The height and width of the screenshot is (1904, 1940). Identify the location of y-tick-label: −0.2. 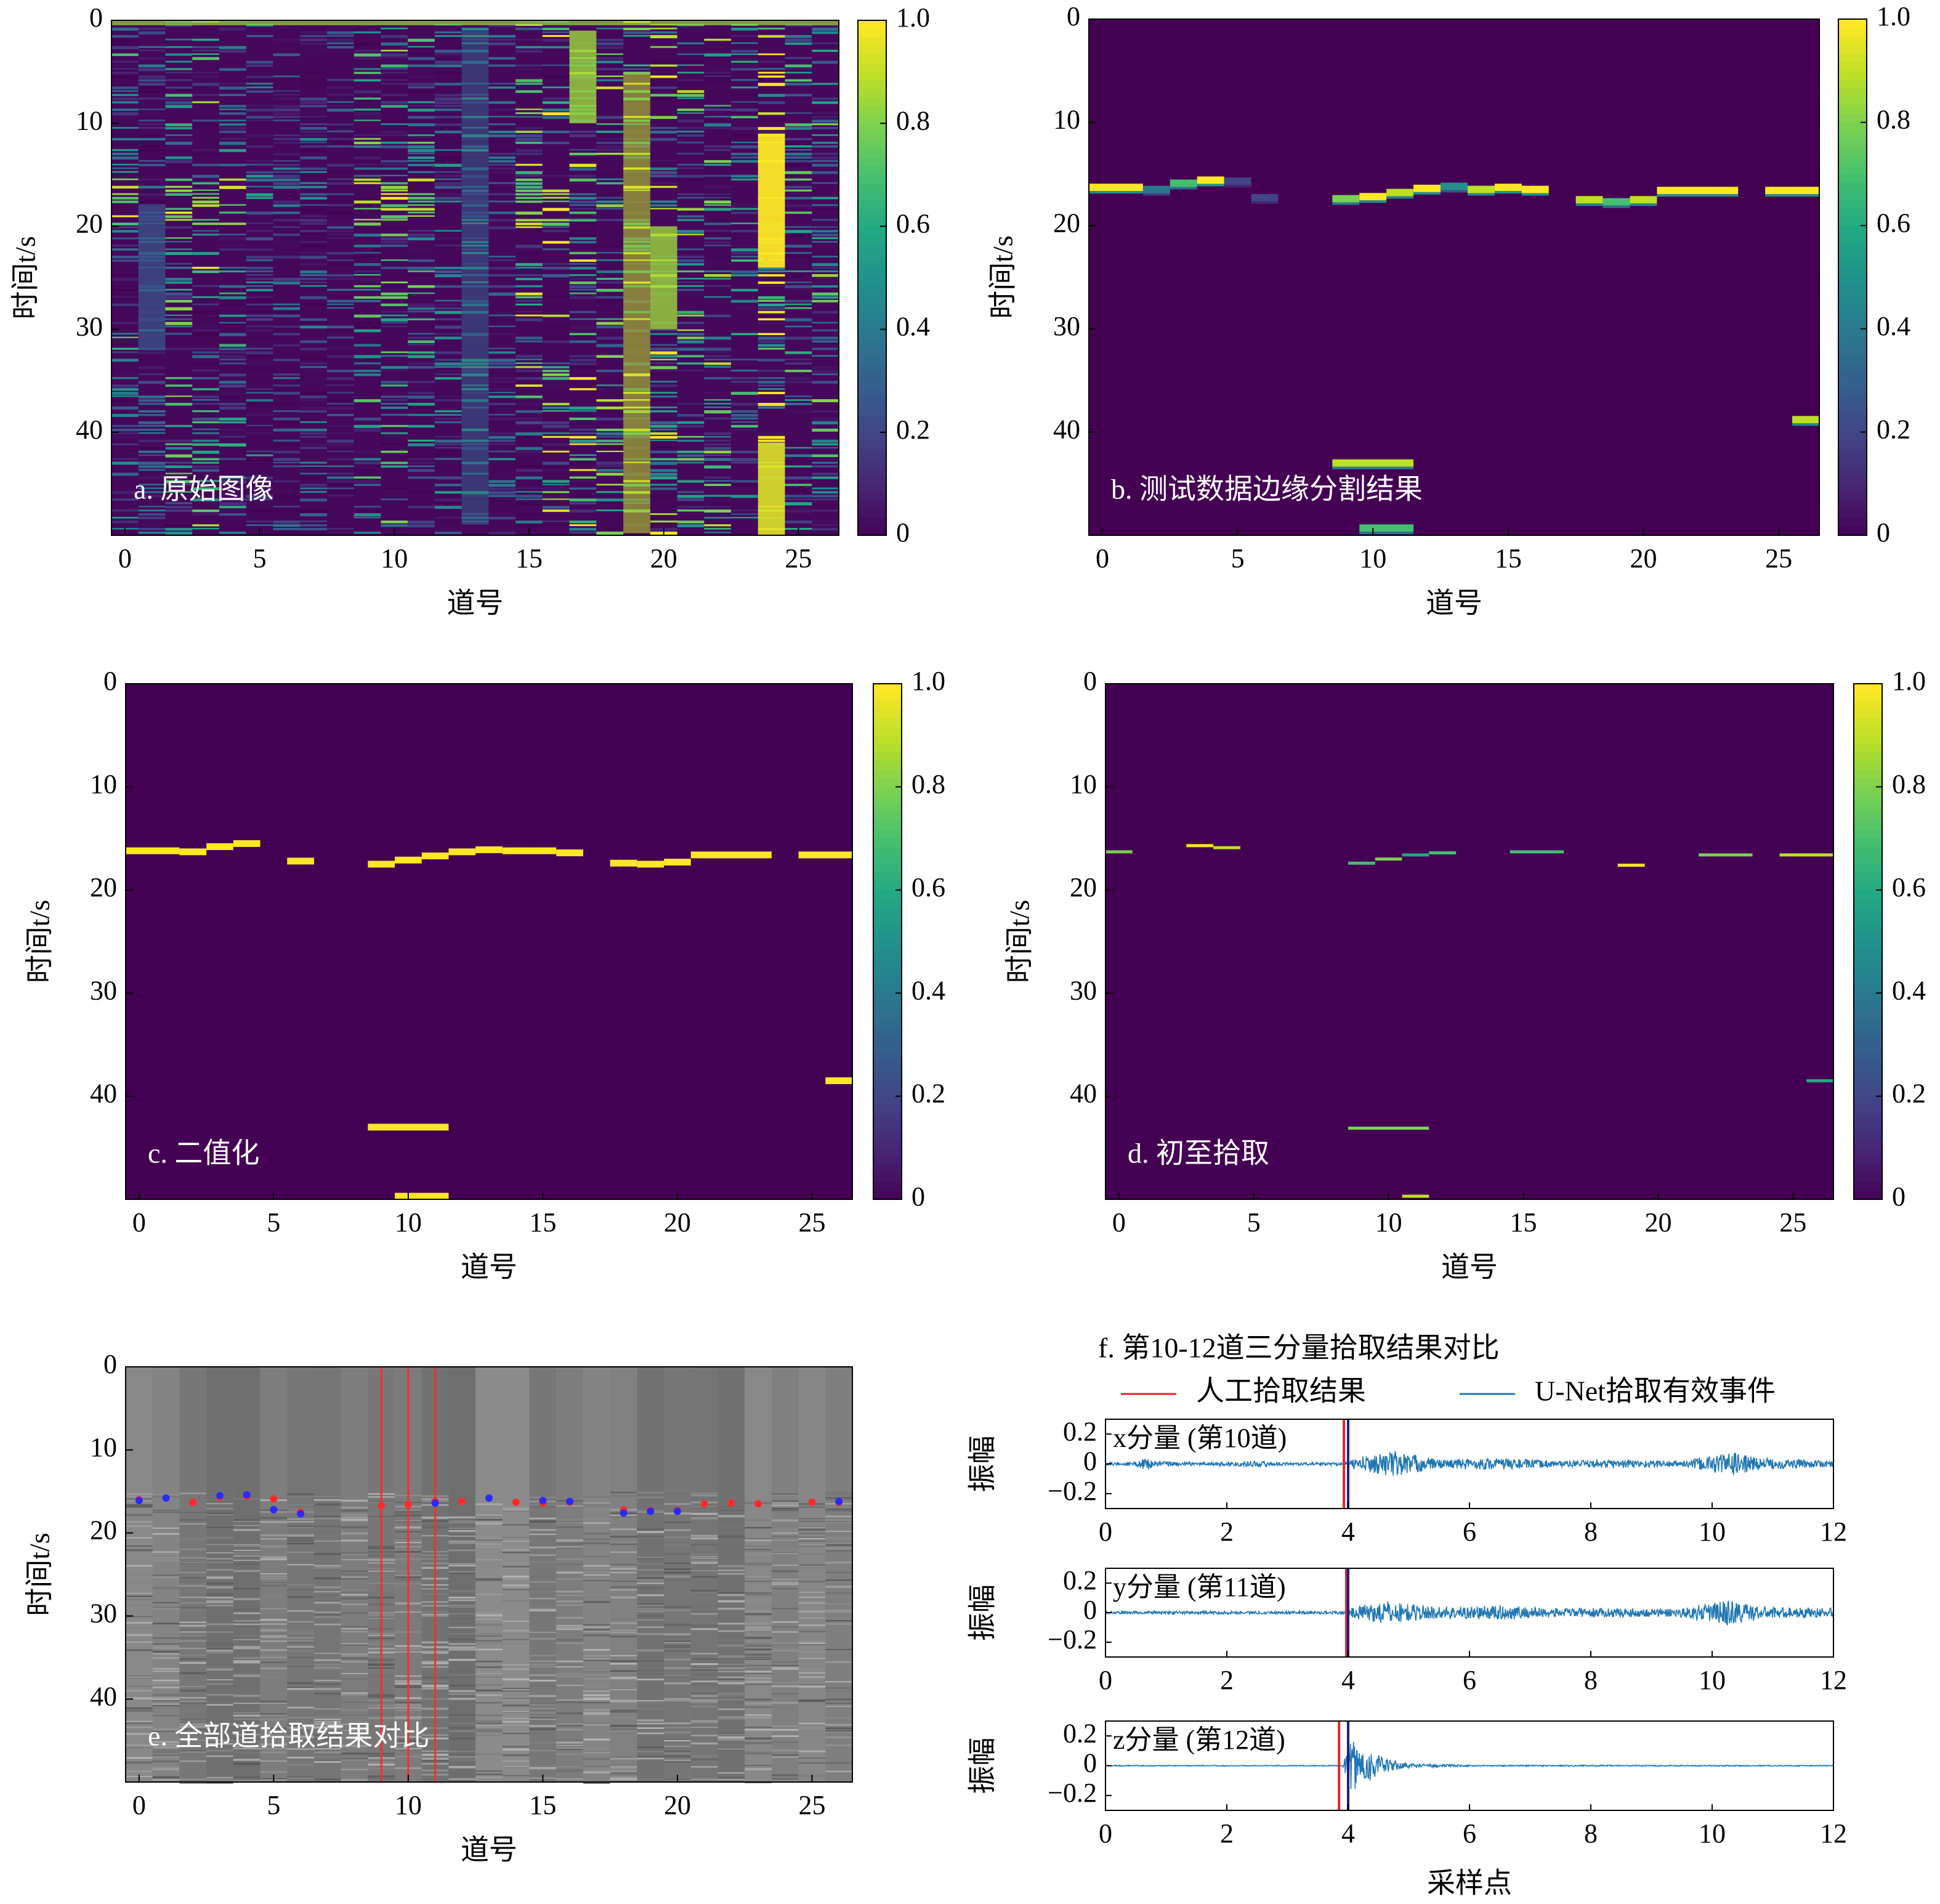
(1072, 1793).